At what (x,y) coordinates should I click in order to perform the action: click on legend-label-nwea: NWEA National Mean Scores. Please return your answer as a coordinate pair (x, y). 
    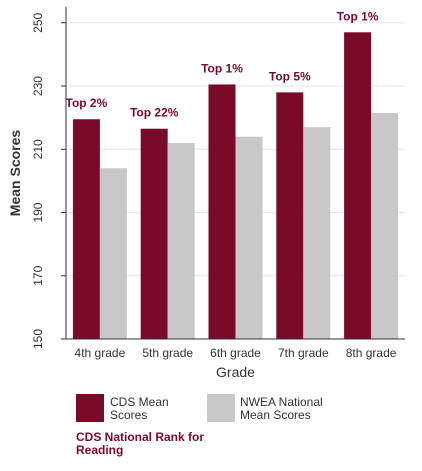
    Looking at the image, I should click on (281, 408).